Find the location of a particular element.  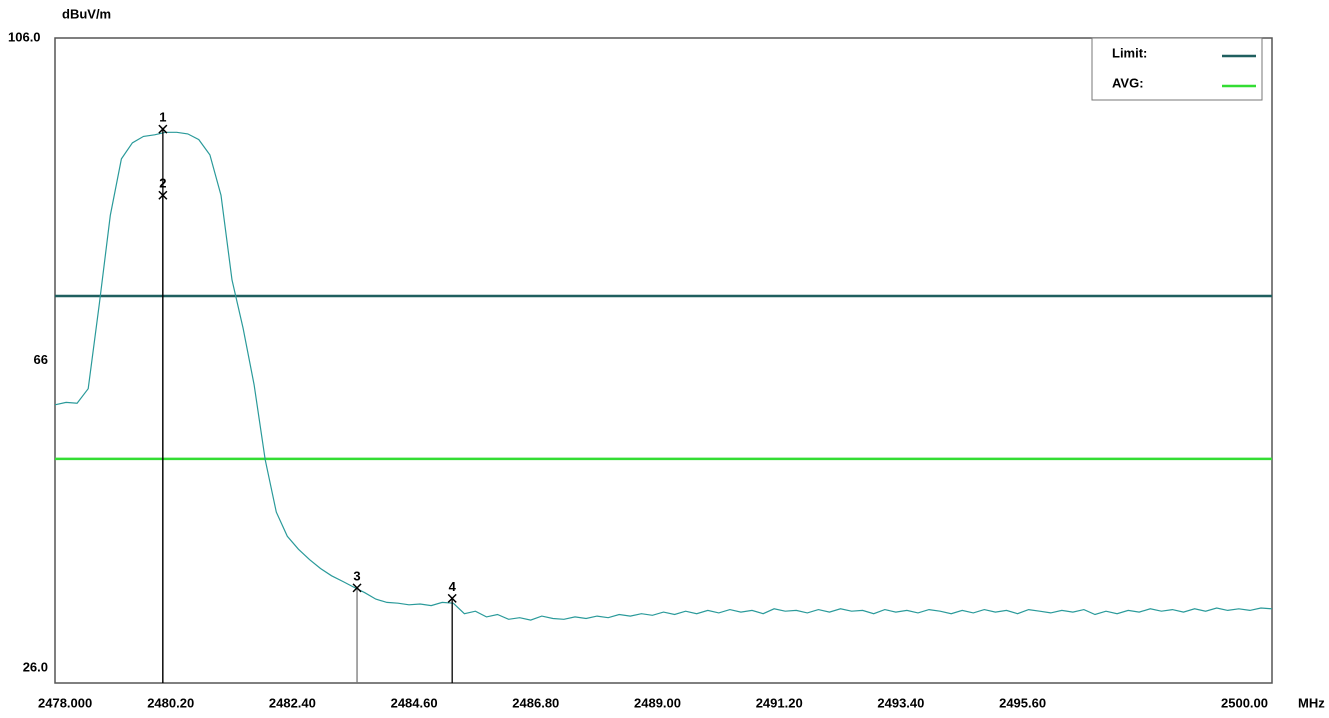

x-tick-label: 2493.40 is located at coordinates (900, 702).